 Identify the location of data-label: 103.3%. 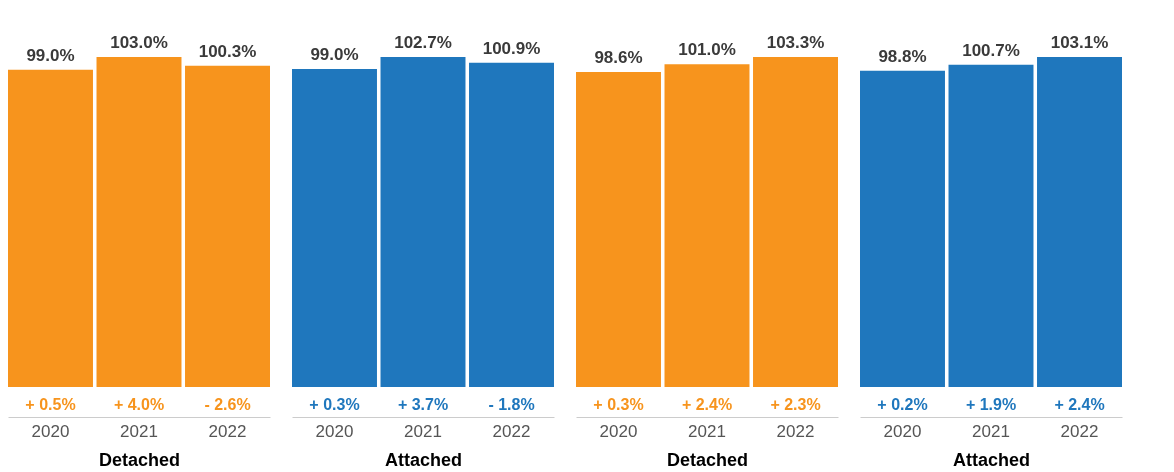
(795, 42).